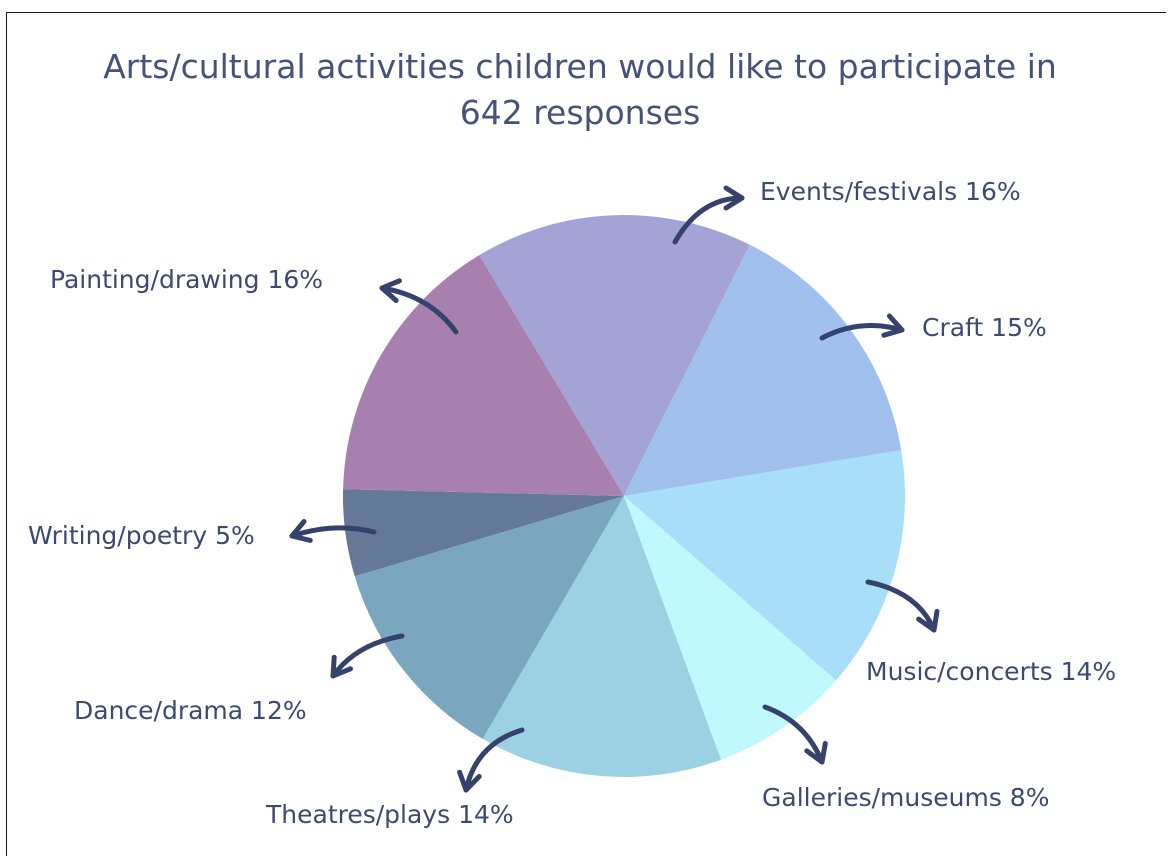  What do you see at coordinates (190, 710) in the screenshot?
I see `slice-label: Dance/drama 12%` at bounding box center [190, 710].